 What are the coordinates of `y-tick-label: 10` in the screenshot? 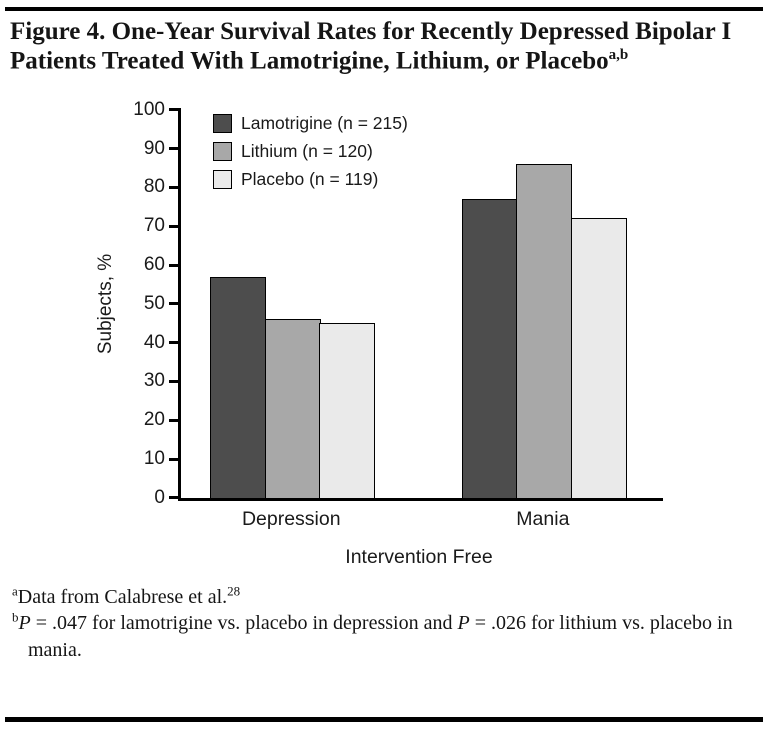 It's located at (154, 459).